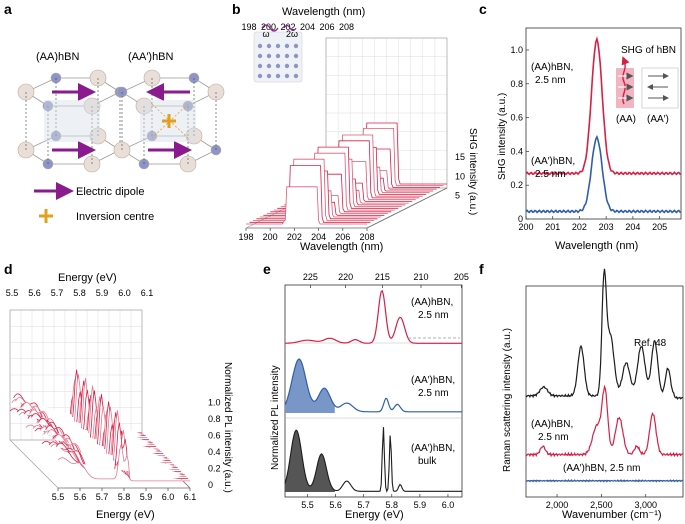  I want to click on b-bottom-tick: 204, so click(318, 237).